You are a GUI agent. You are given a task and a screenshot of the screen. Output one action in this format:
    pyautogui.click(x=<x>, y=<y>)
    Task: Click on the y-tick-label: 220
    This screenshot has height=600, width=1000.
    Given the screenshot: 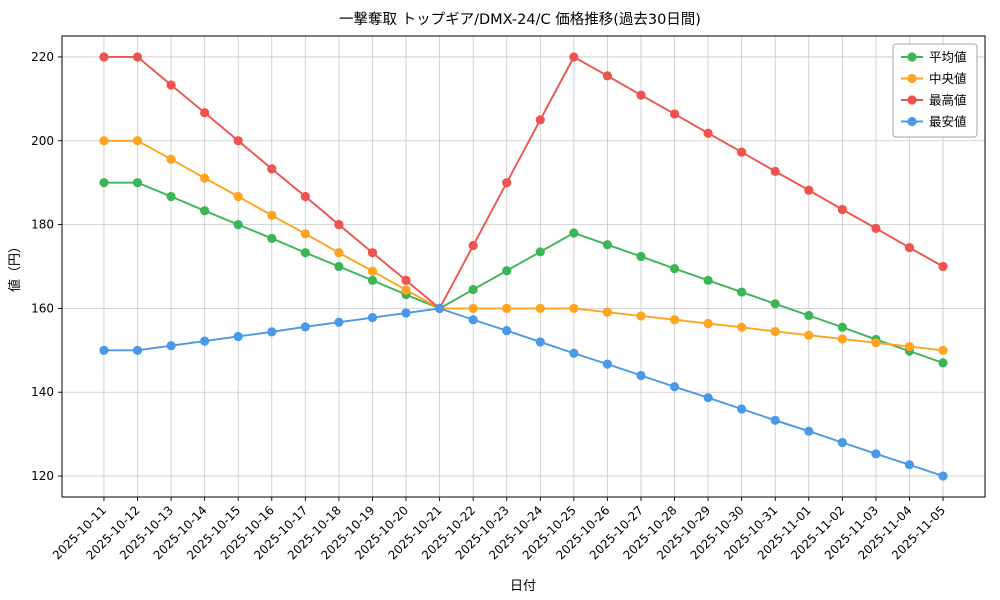 What is the action you would take?
    pyautogui.click(x=42, y=57)
    